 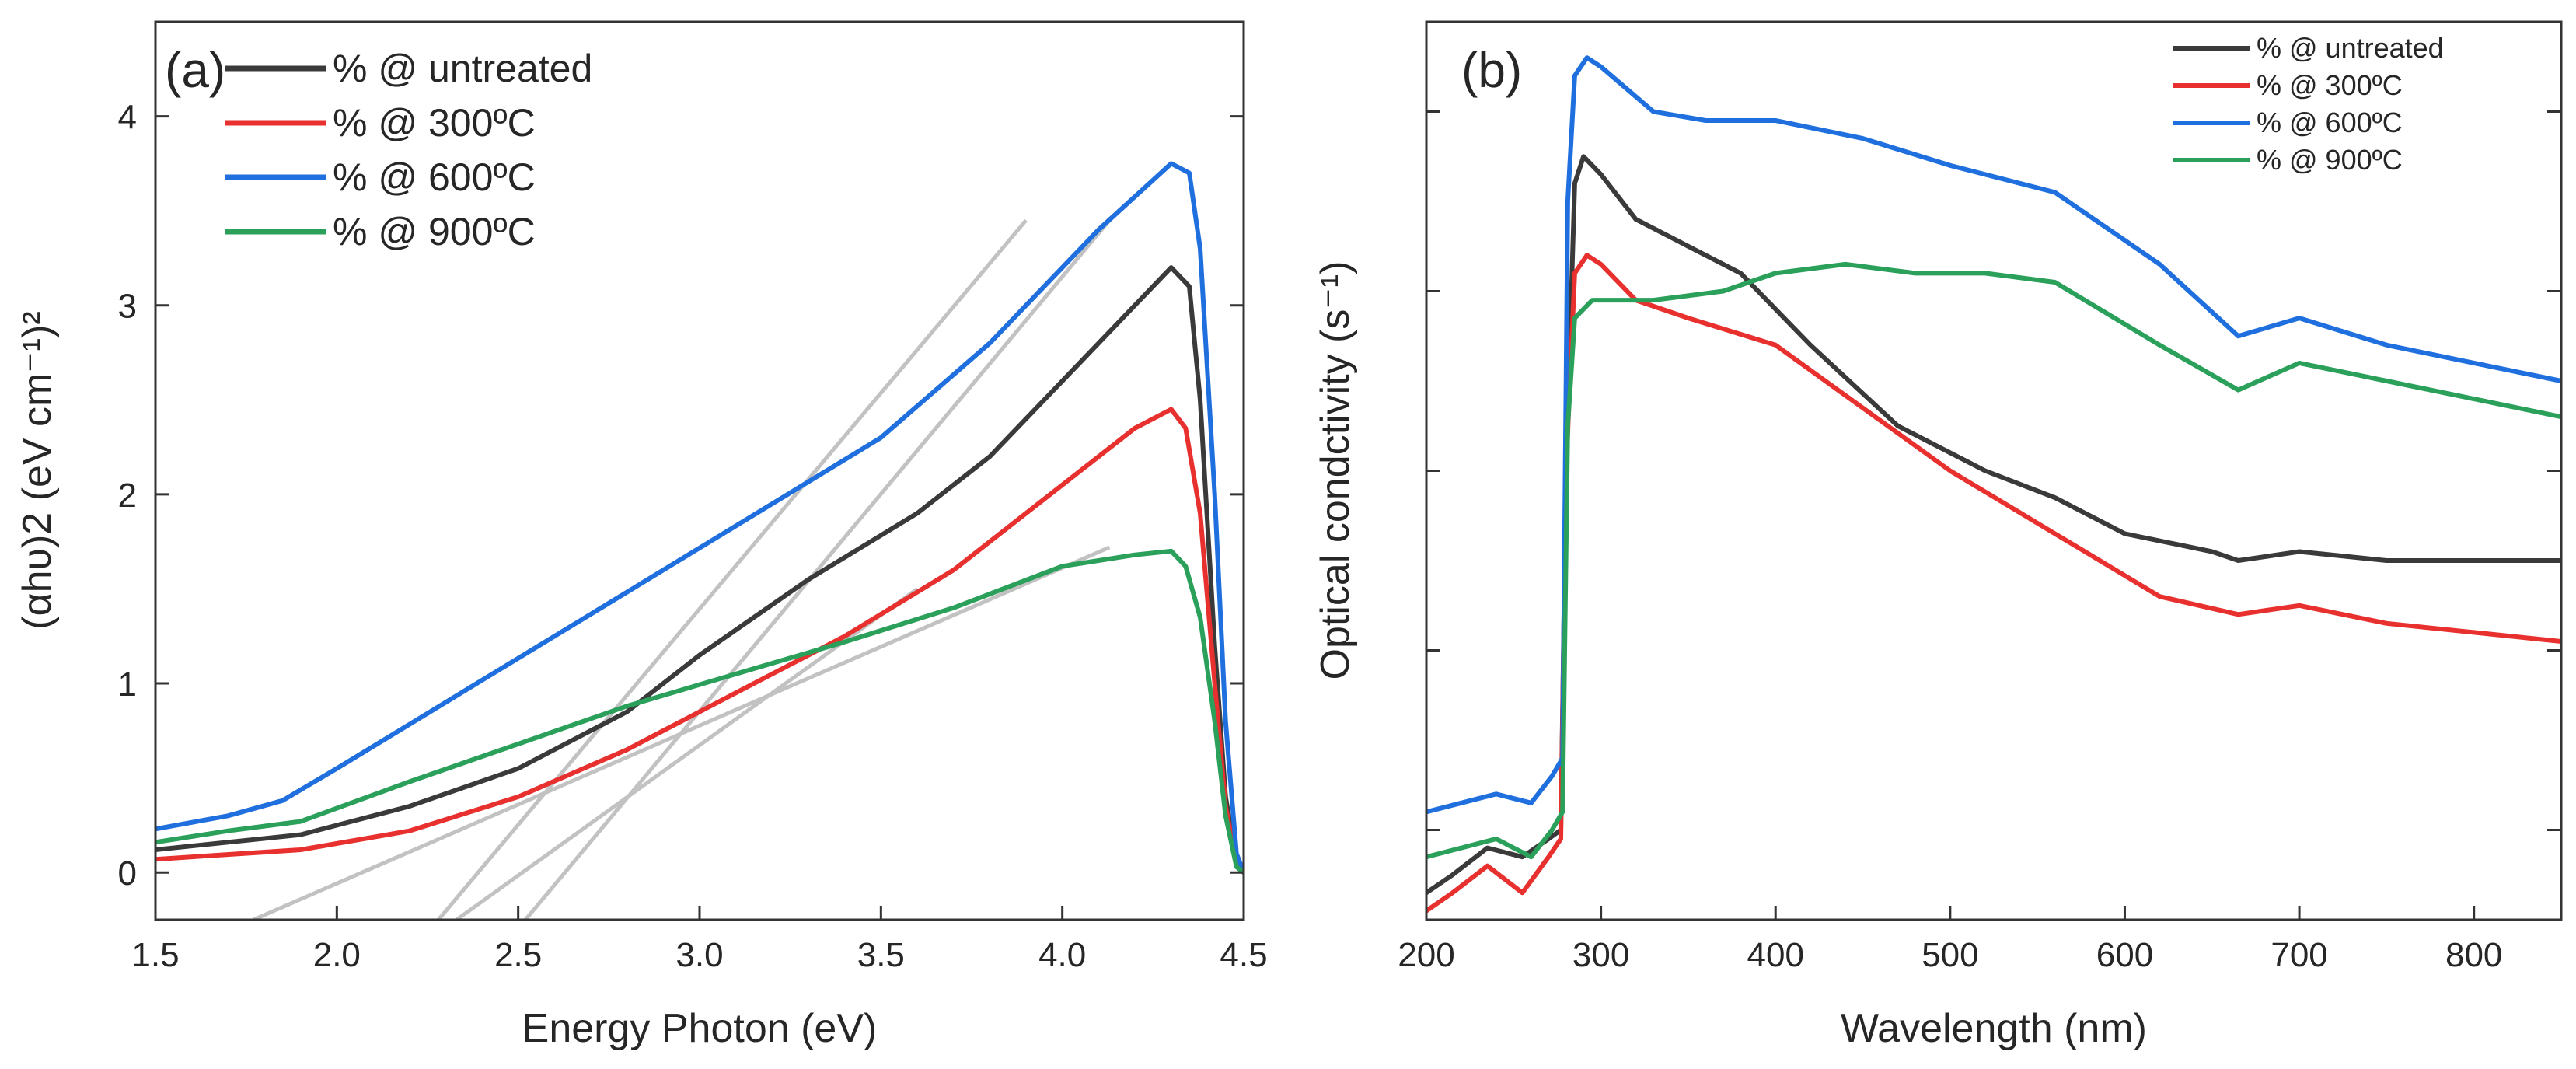 I want to click on panel-a-x-tick-label: 2.5, so click(x=518, y=955).